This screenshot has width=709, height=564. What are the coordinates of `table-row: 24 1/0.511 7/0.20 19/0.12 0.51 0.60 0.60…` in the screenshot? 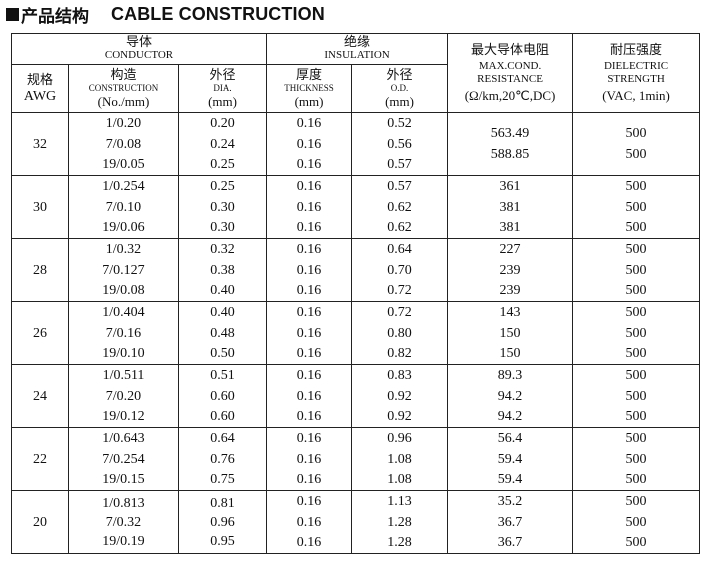 It's located at (356, 396).